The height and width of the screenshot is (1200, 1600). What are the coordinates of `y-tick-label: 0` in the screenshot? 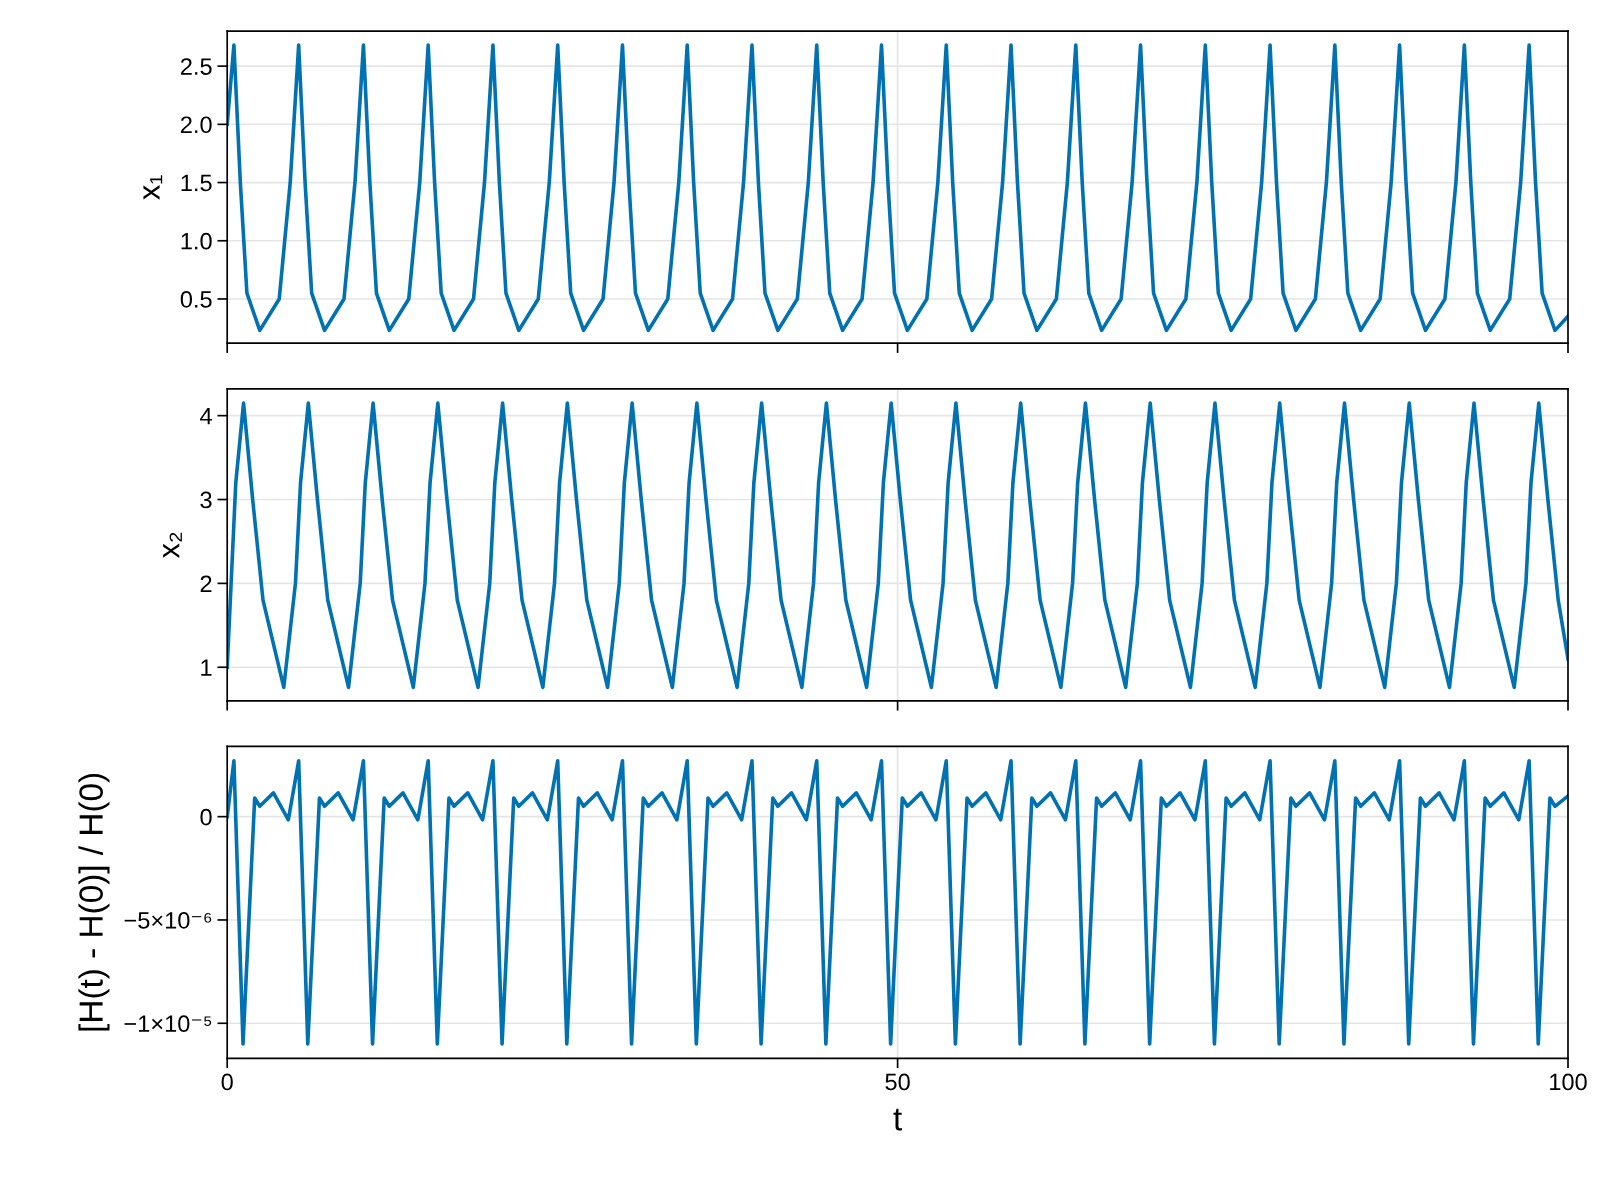 It's located at (206, 817).